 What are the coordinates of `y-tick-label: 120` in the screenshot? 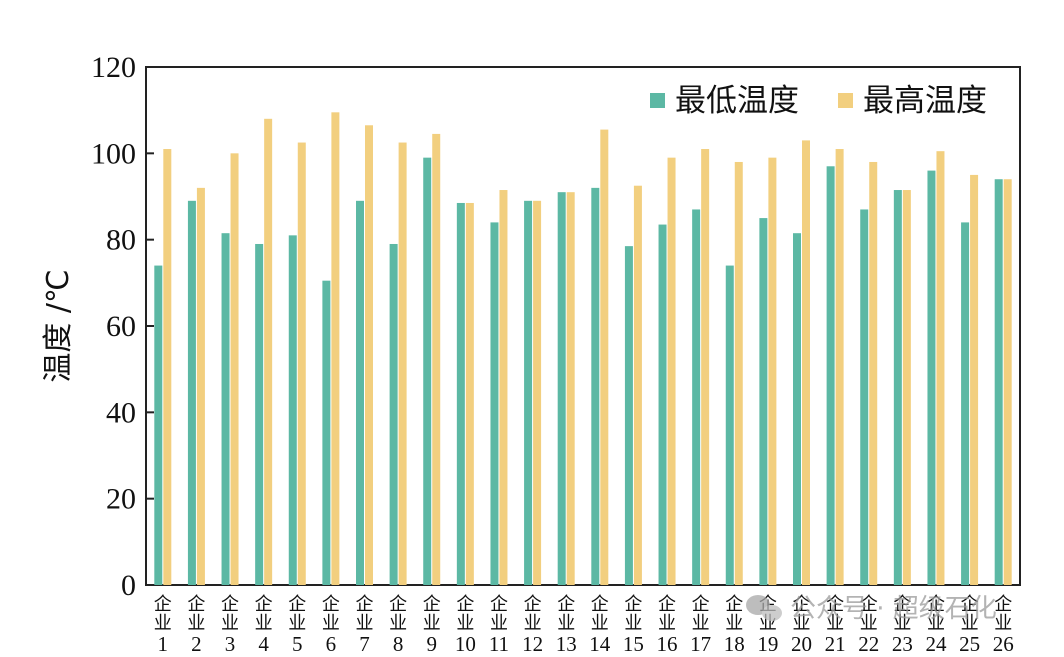 It's located at (113, 67).